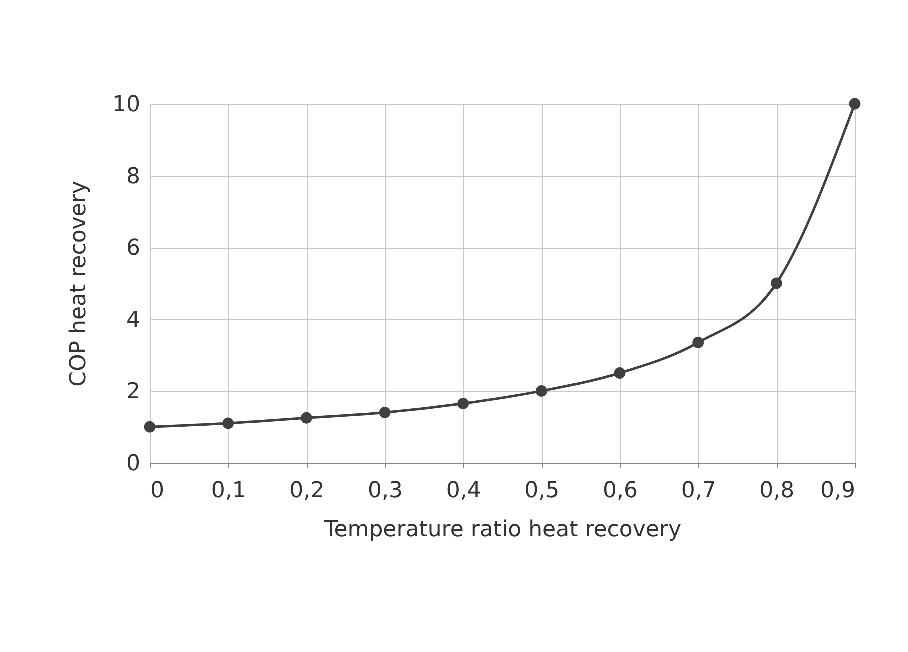 This screenshot has width=908, height=652. Describe the element at coordinates (464, 491) in the screenshot. I see `x-tick-label: 0,4` at that location.